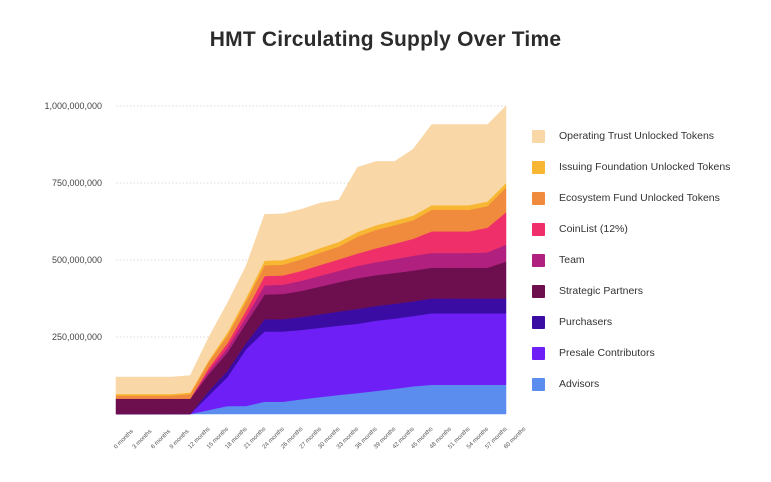  What do you see at coordinates (579, 384) in the screenshot?
I see `legend-label-advisors: Advisors` at bounding box center [579, 384].